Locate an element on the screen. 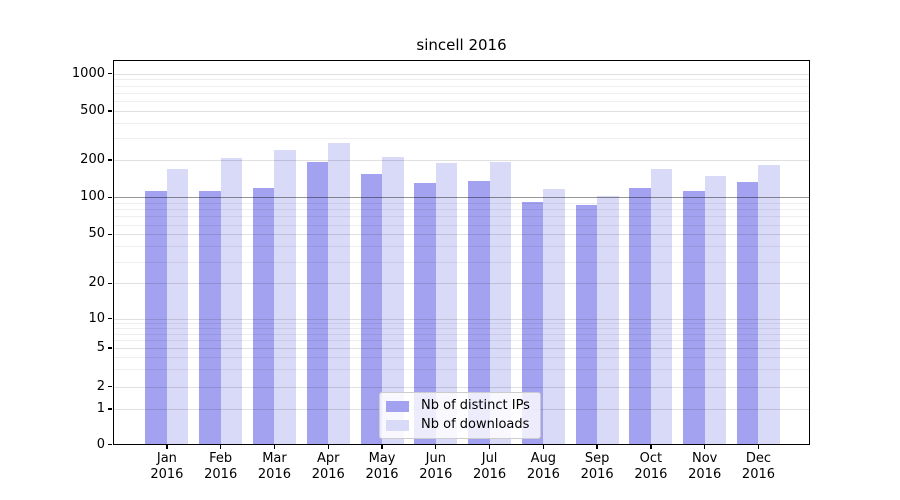  legend-swatch-downloads is located at coordinates (397, 425).